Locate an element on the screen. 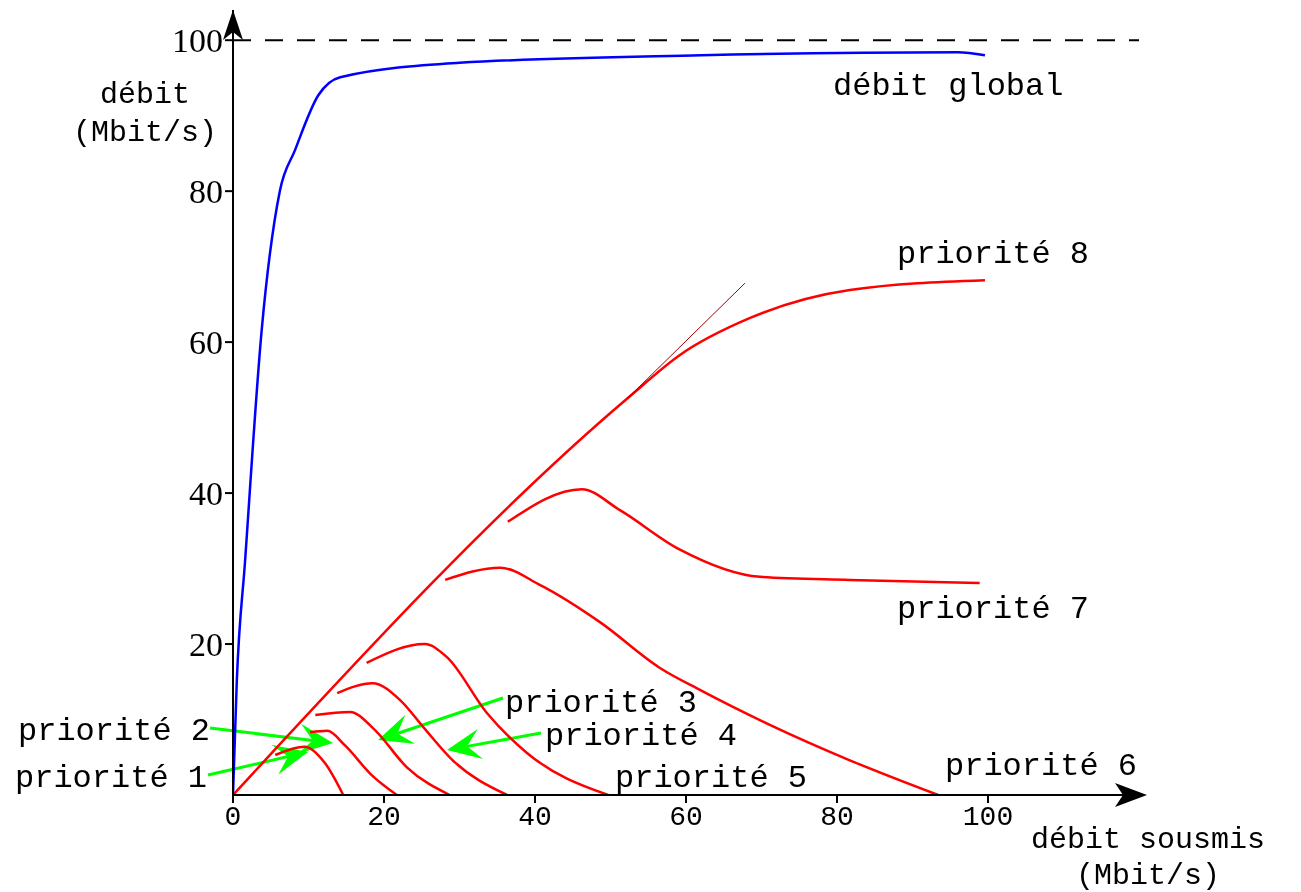  y-tick-label: 40 is located at coordinates (206, 494).